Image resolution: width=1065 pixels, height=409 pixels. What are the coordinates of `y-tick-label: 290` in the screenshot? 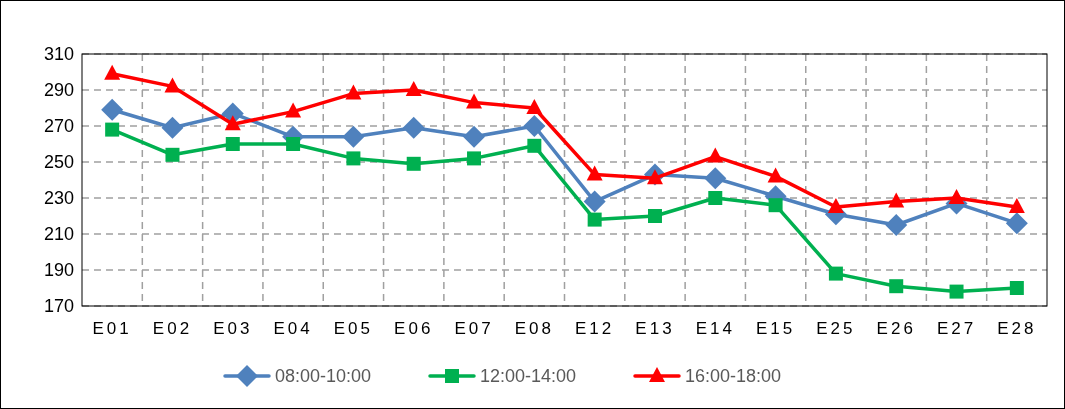 It's located at (58, 90).